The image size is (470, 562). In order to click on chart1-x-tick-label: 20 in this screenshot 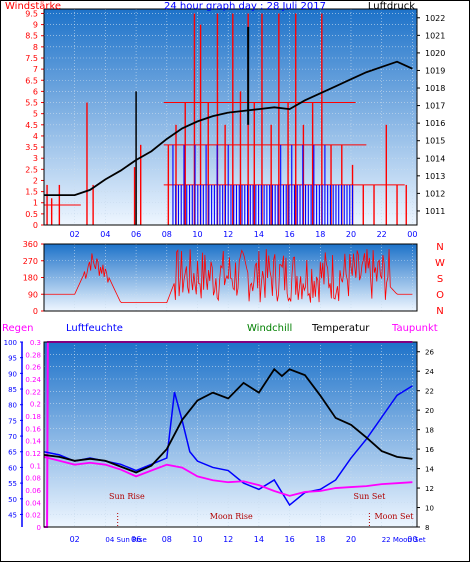, I will do `click(351, 234)`.